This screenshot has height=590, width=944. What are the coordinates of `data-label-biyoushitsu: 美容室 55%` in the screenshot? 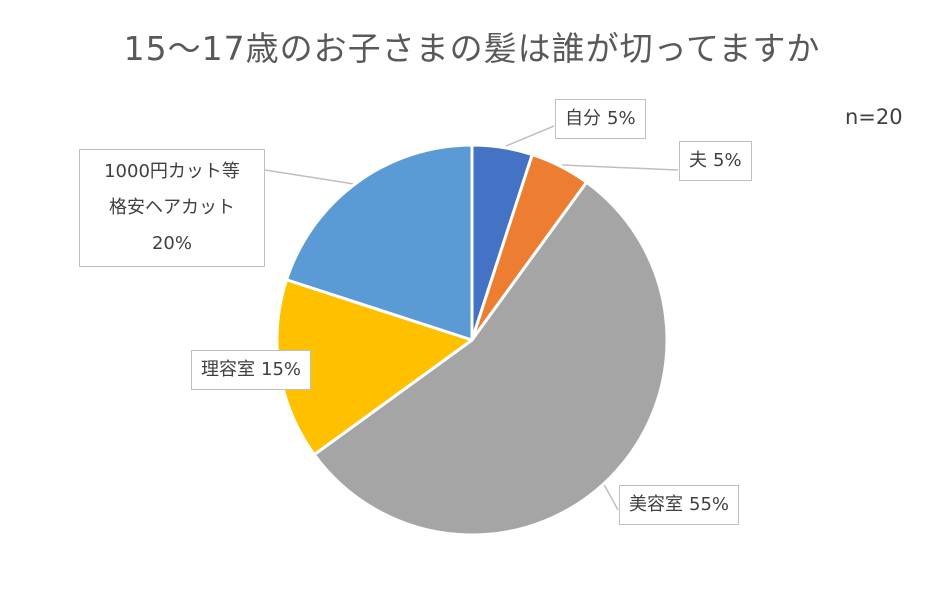 It's located at (679, 505).